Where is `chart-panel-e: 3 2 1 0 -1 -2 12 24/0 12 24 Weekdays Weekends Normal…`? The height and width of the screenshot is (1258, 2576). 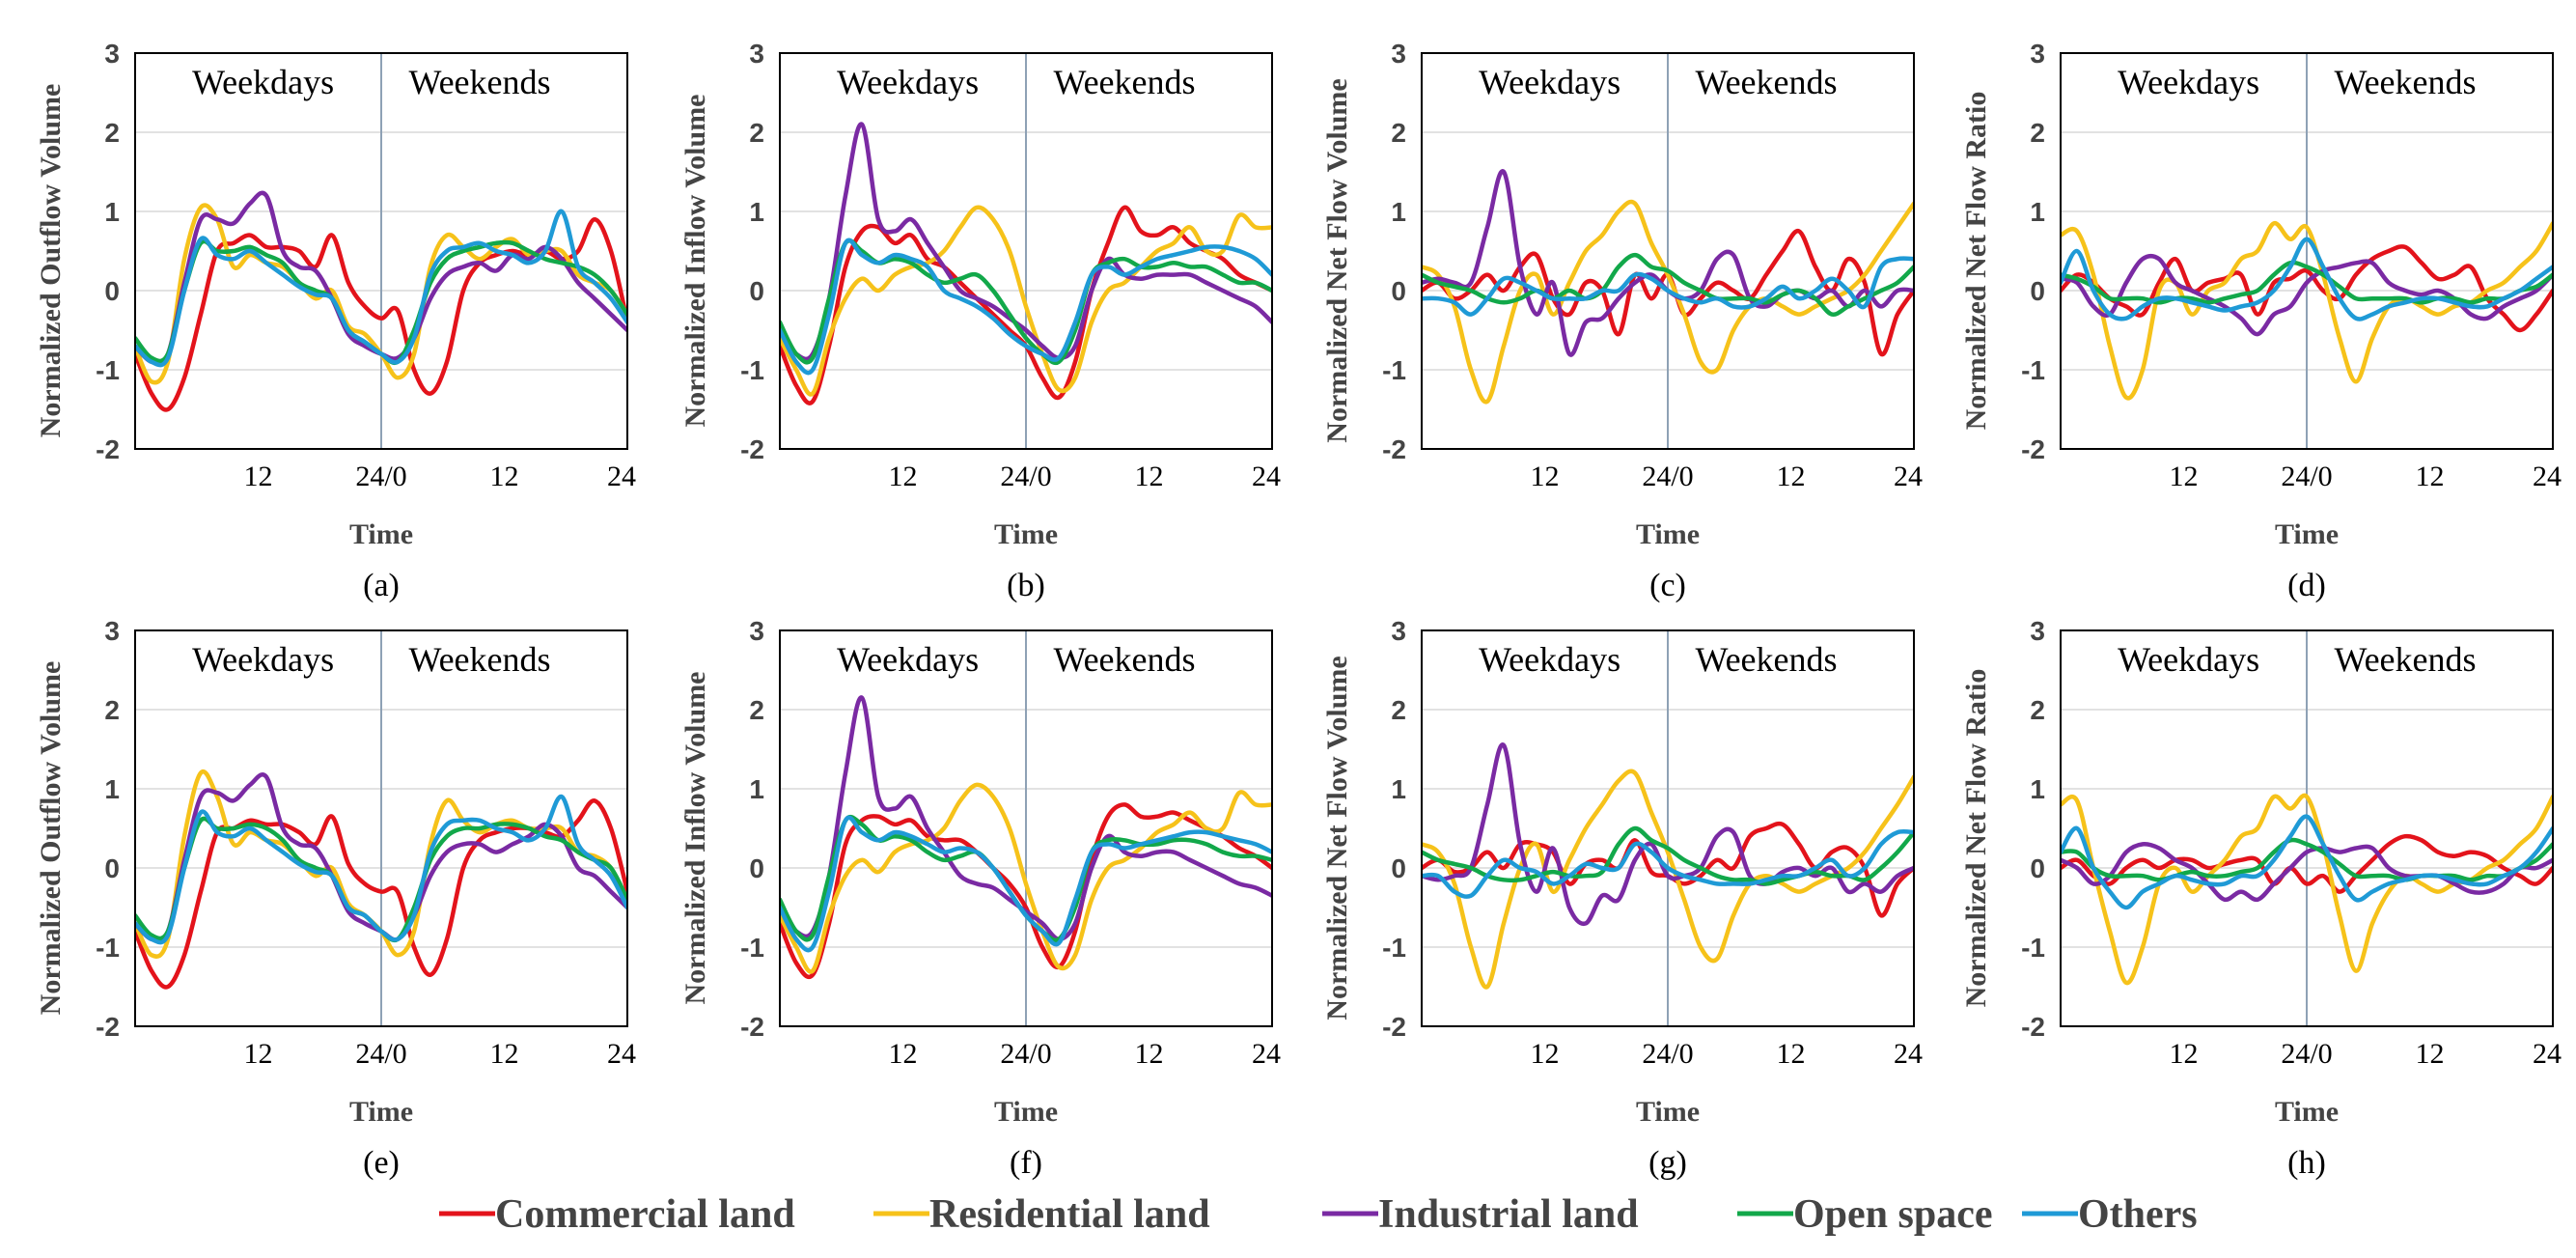 chart-panel-e: 3 2 1 0 -1 -2 12 24/0 12 24 Weekdays Weekends Normal… is located at coordinates (335, 898).